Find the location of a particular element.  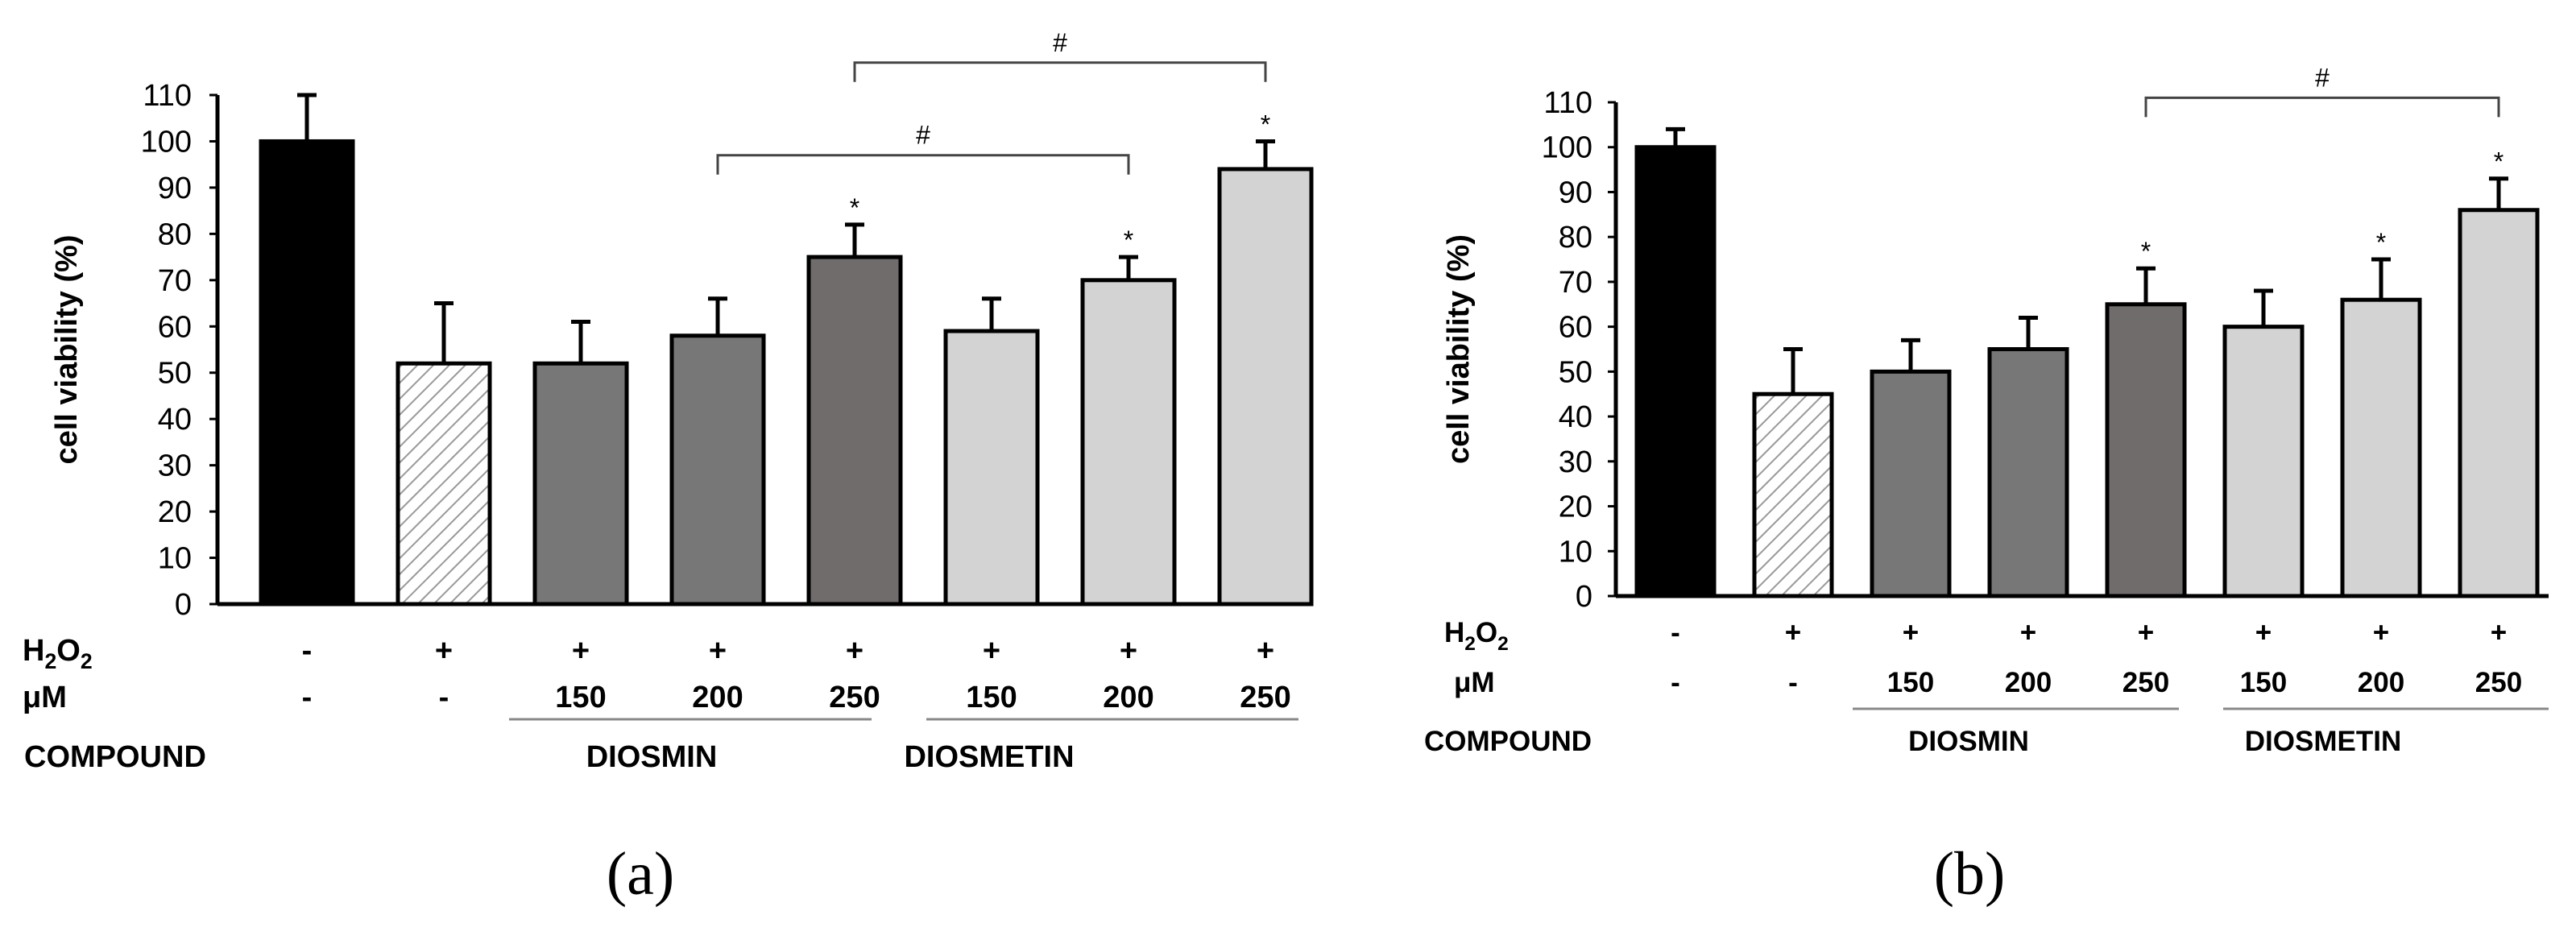

panel-label: (b) is located at coordinates (1970, 874).